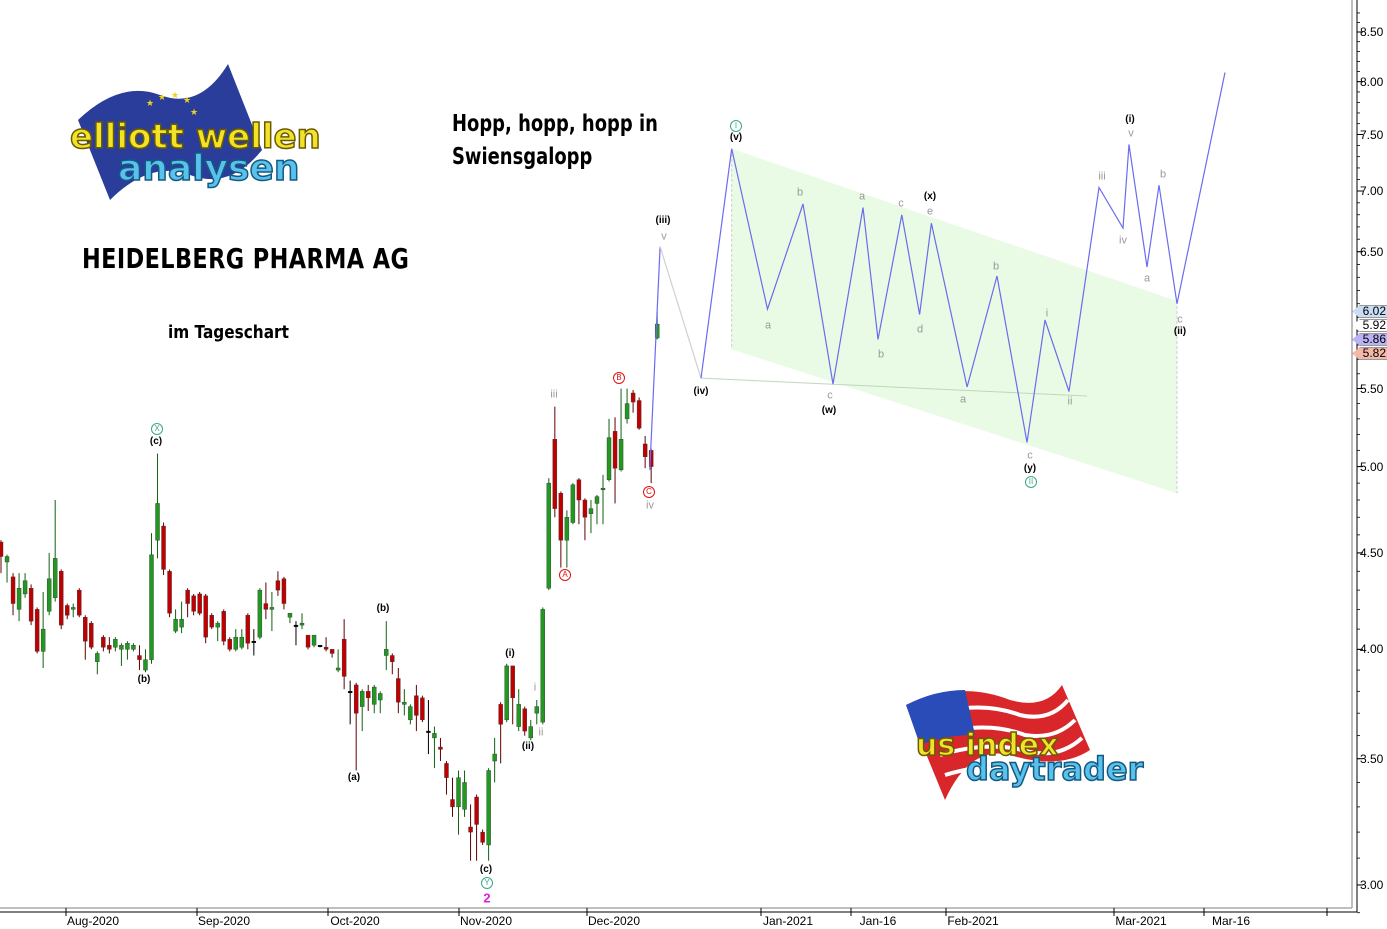 Image resolution: width=1387 pixels, height=929 pixels. What do you see at coordinates (555, 124) in the screenshot?
I see `headline-line1: Hopp, hopp, hopp in` at bounding box center [555, 124].